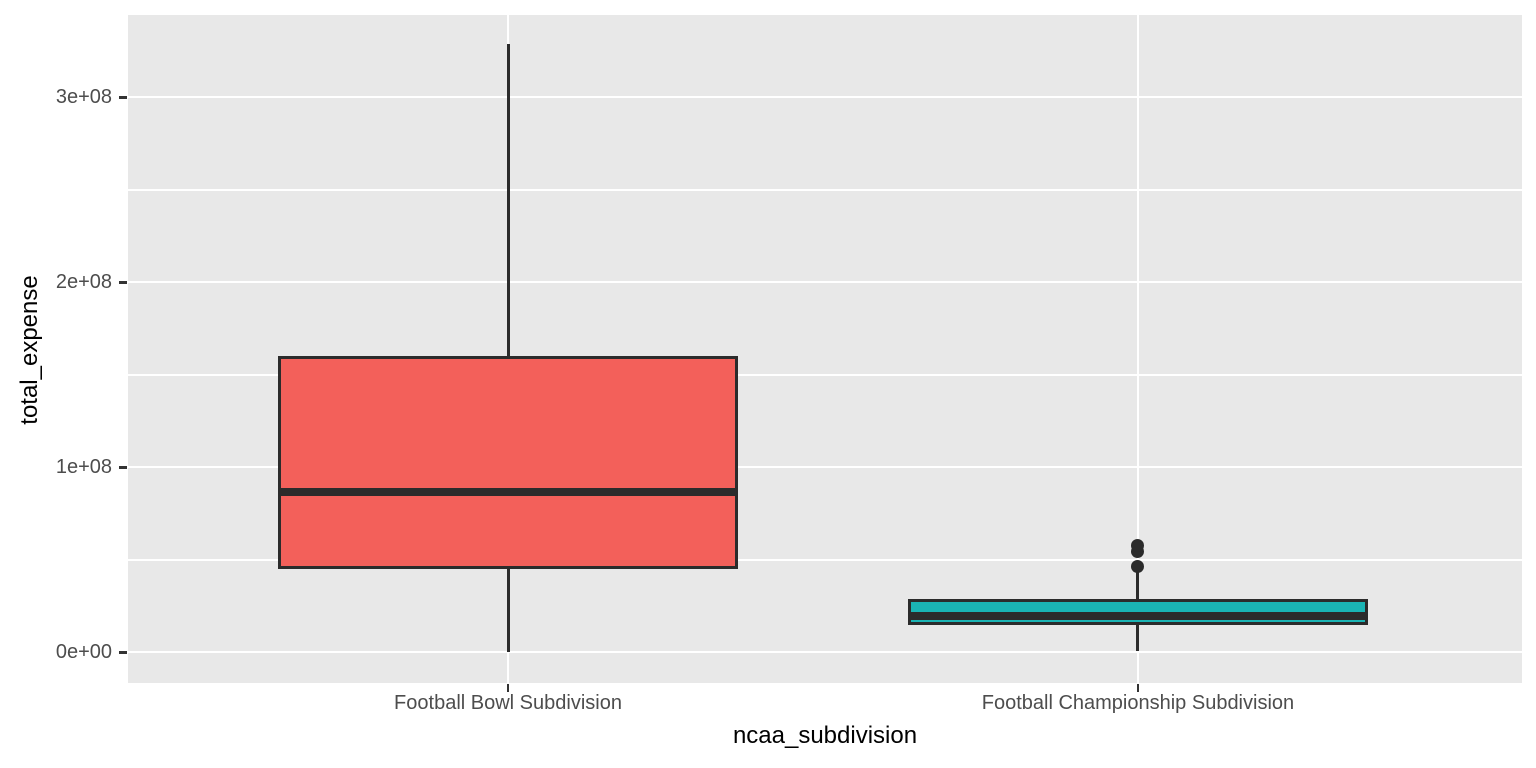  I want to click on x-axis-title: ncaa_subdivision, so click(825, 735).